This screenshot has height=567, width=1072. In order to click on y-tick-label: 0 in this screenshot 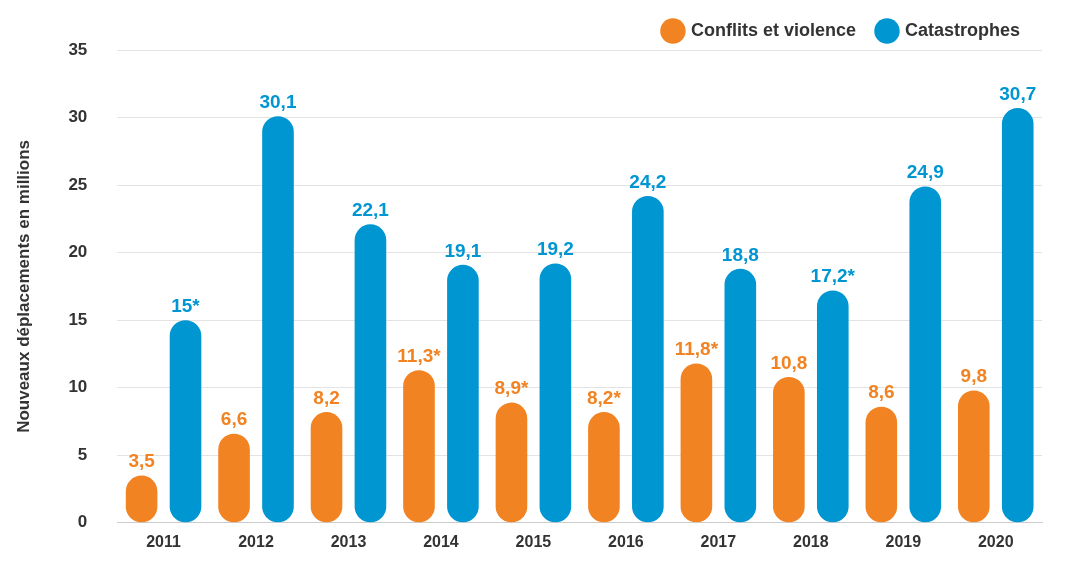, I will do `click(82, 522)`.